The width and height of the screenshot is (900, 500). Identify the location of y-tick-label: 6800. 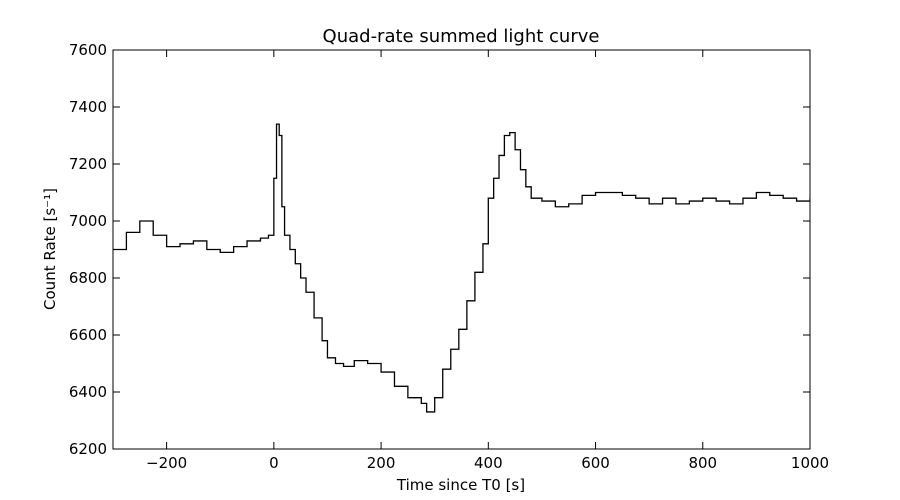
(88, 278).